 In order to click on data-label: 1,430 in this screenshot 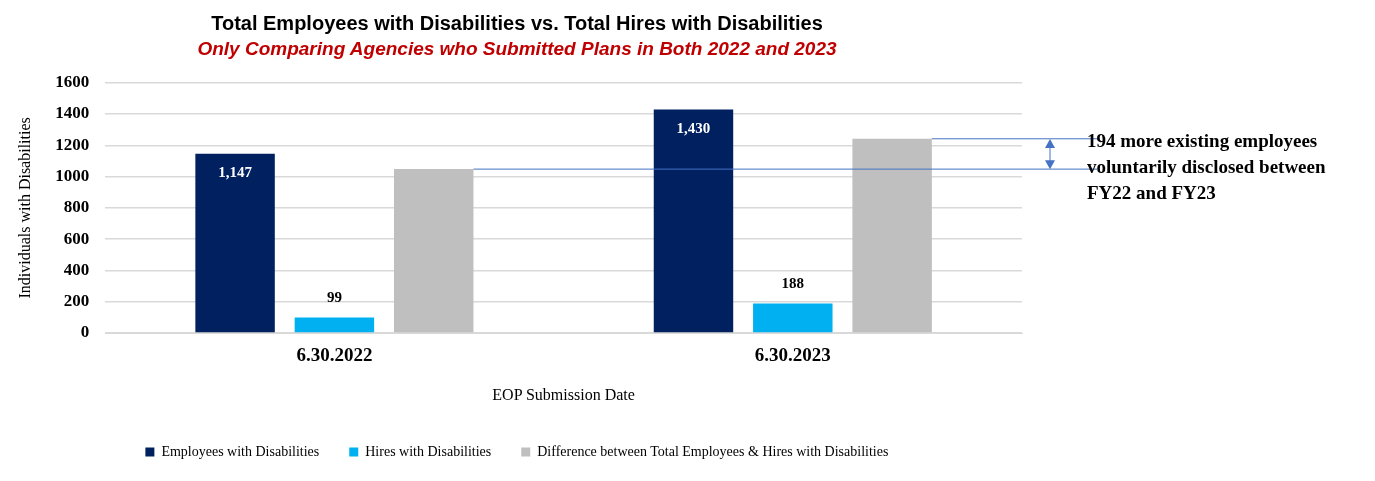, I will do `click(693, 127)`.